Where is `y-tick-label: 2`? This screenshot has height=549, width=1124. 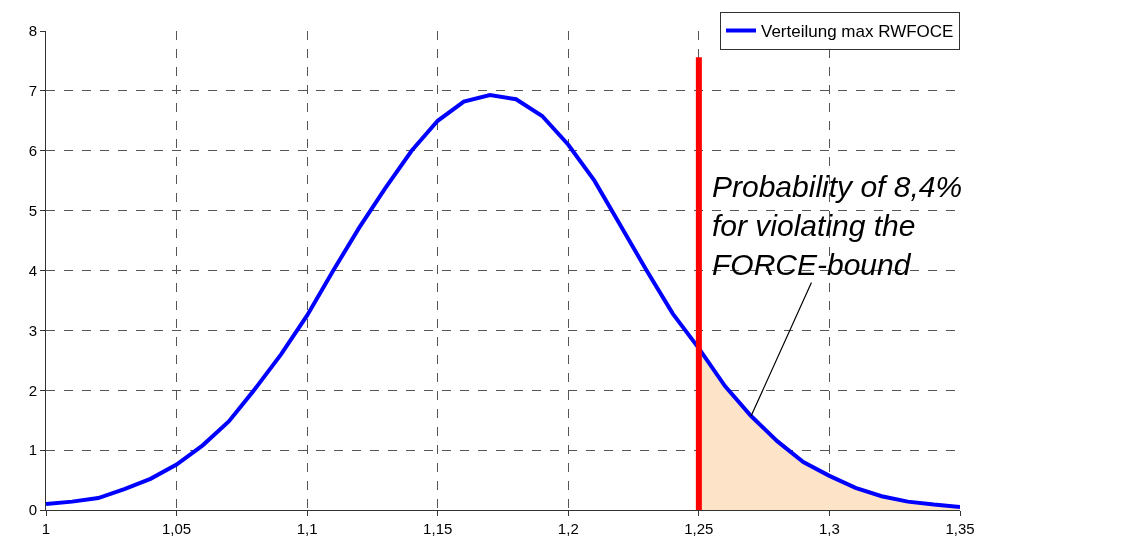
y-tick-label: 2 is located at coordinates (32, 390).